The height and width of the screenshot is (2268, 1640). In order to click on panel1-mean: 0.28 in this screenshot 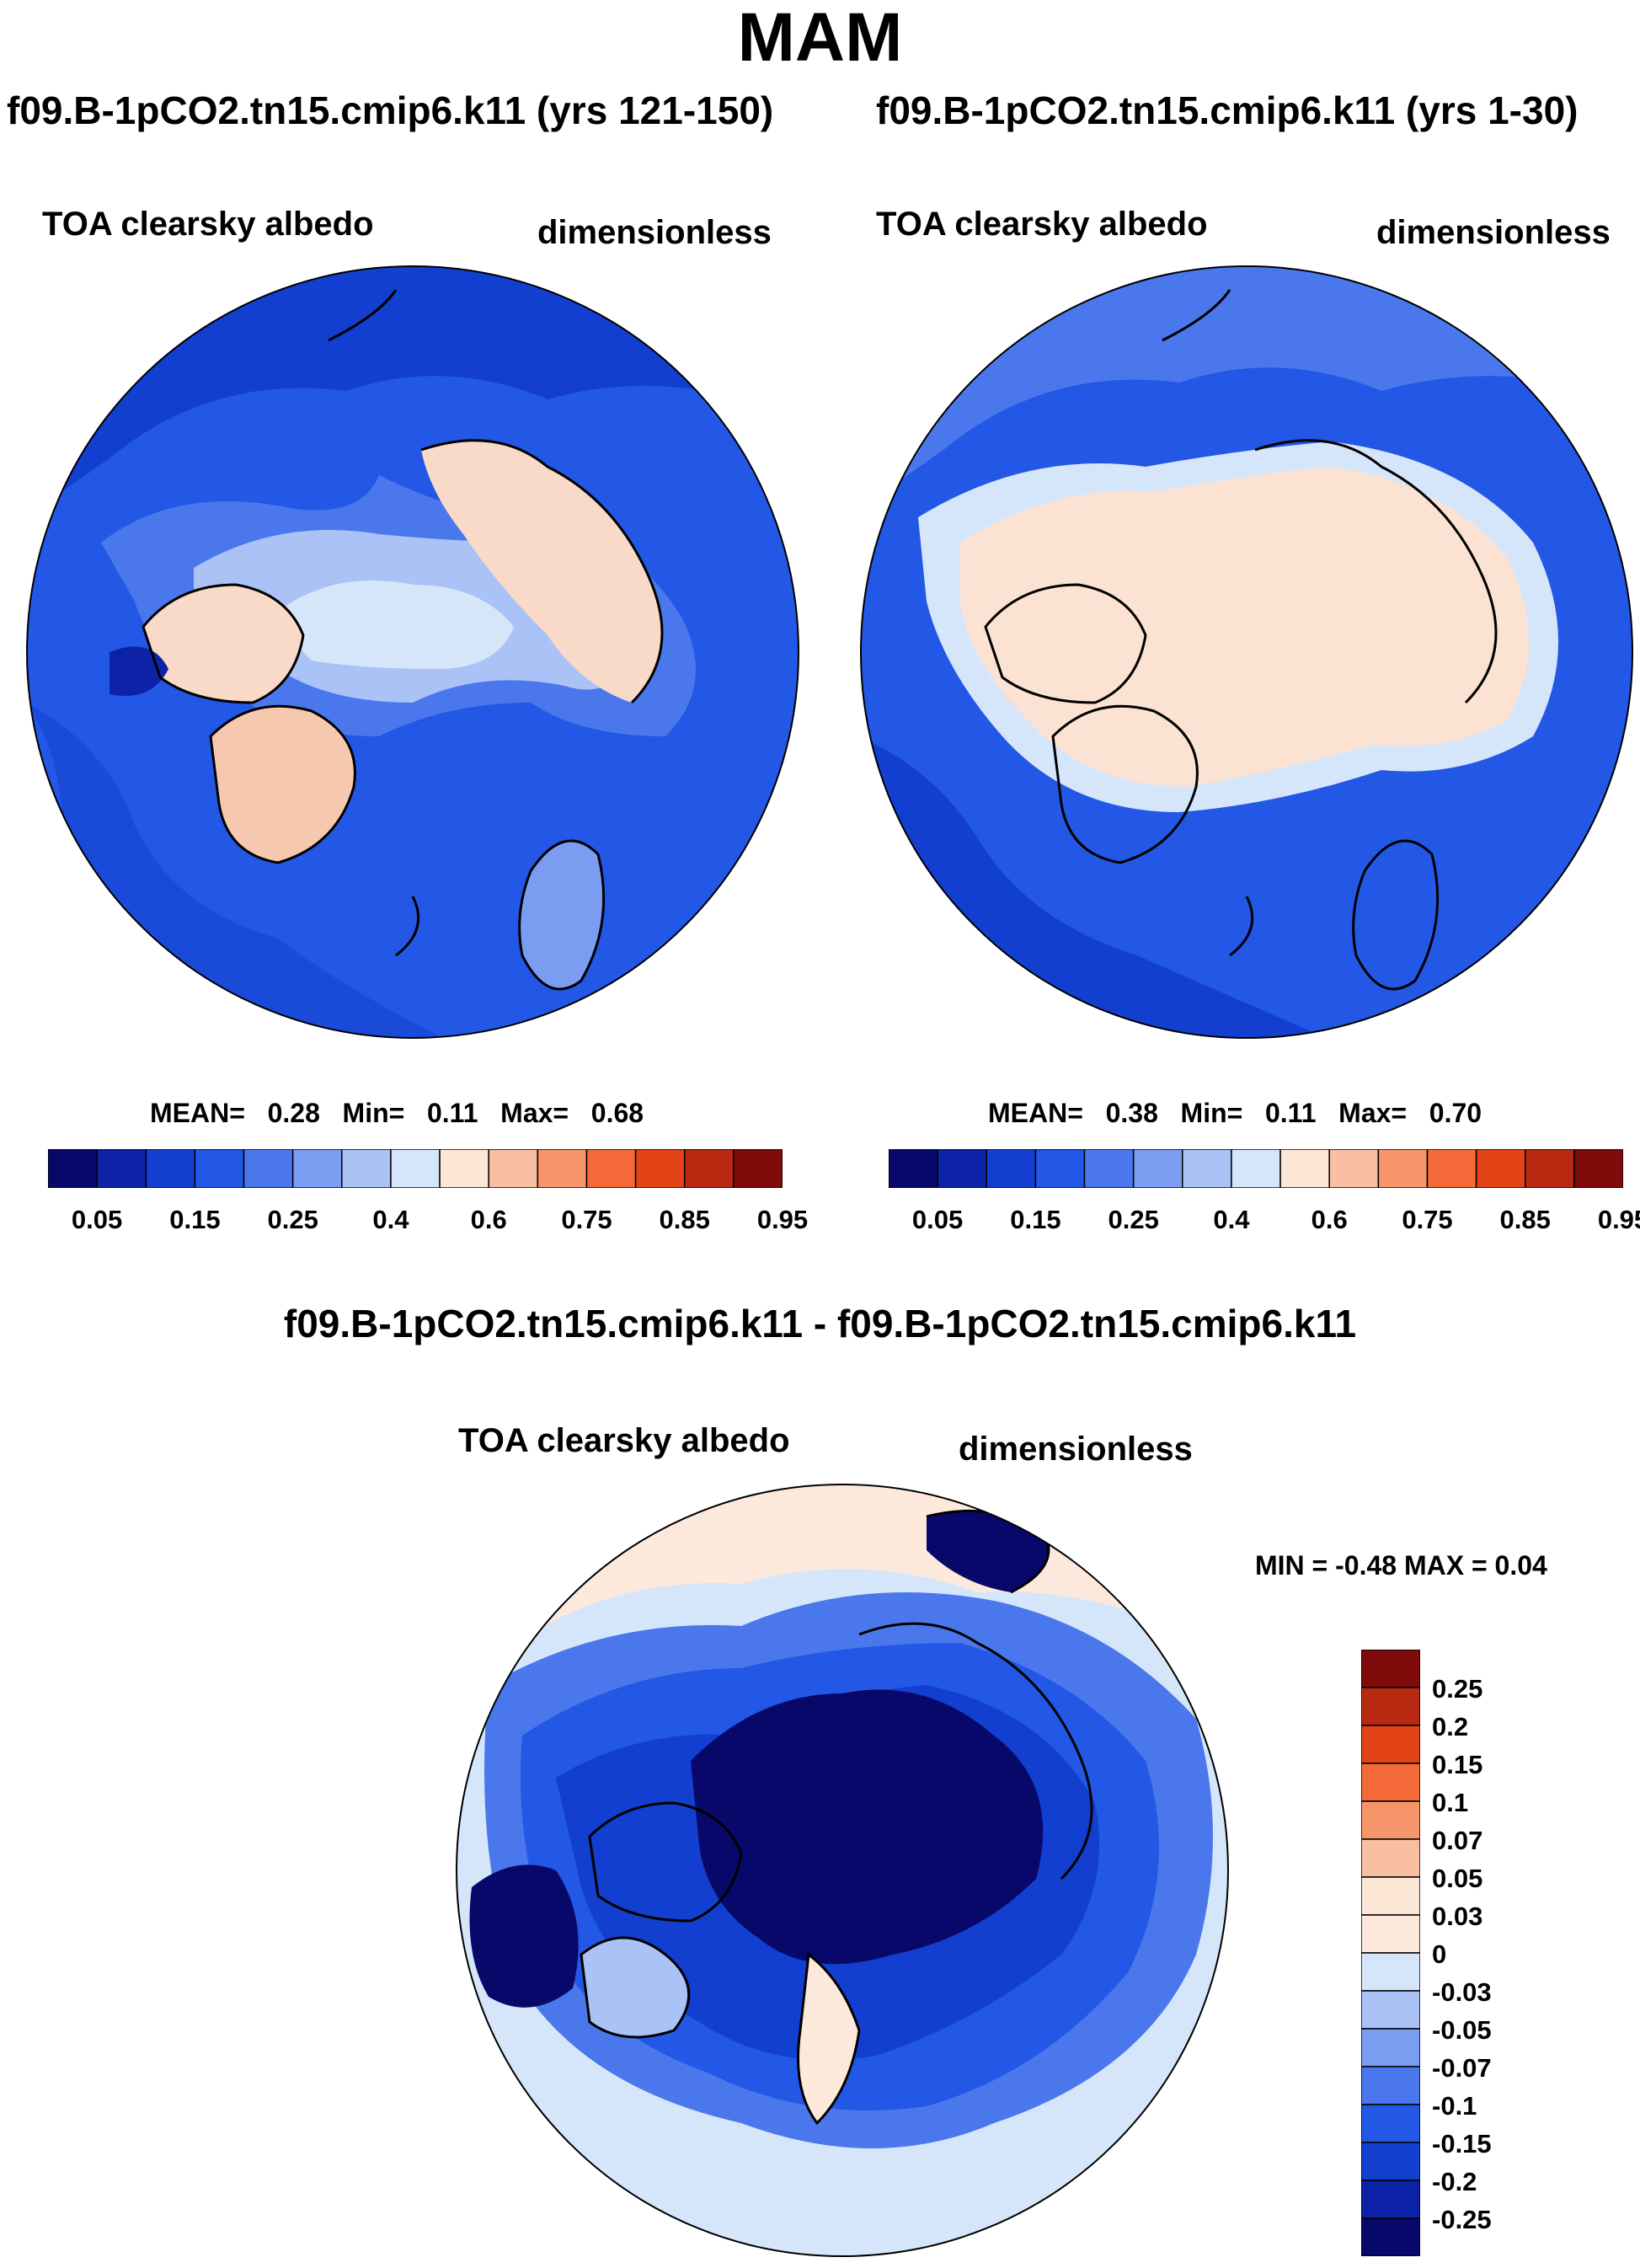, I will do `click(293, 1113)`.